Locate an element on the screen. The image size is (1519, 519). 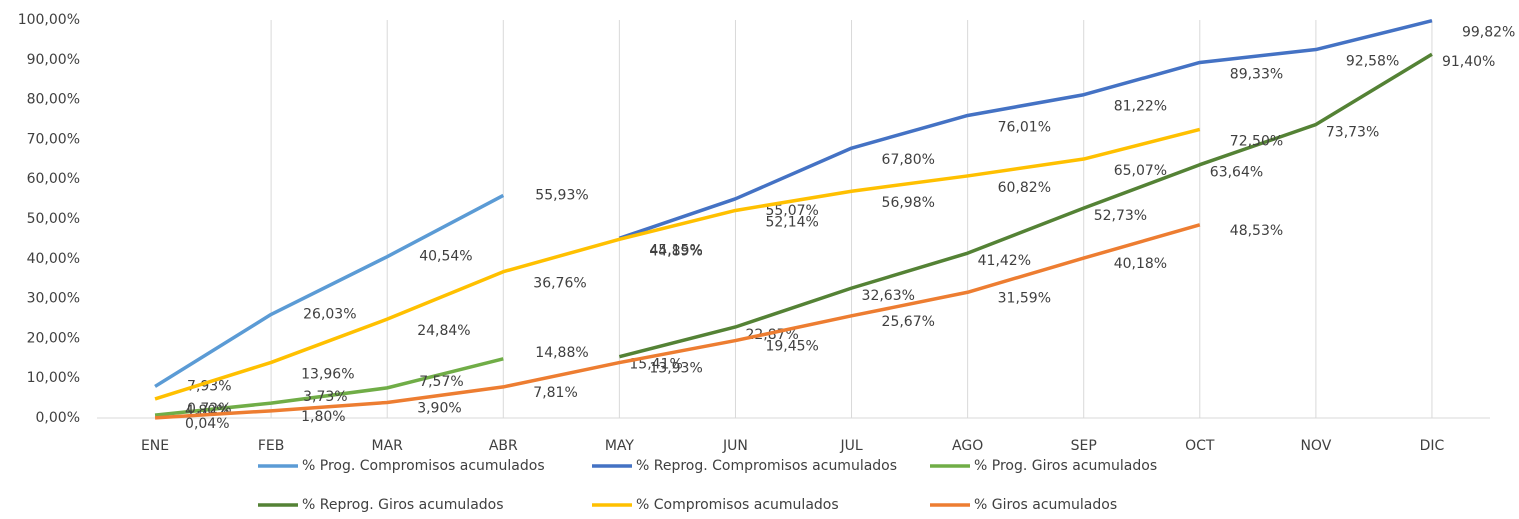
legend-label: % Reprog. Compromisos acumulados is located at coordinates (766, 466).